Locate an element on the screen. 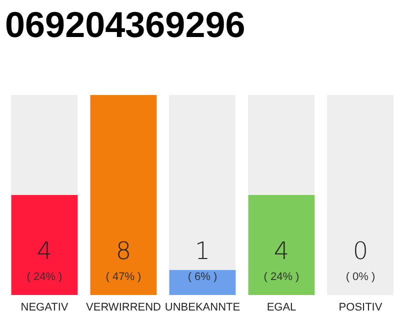 This screenshot has height=320, width=410. data-label: 1 is located at coordinates (202, 251).